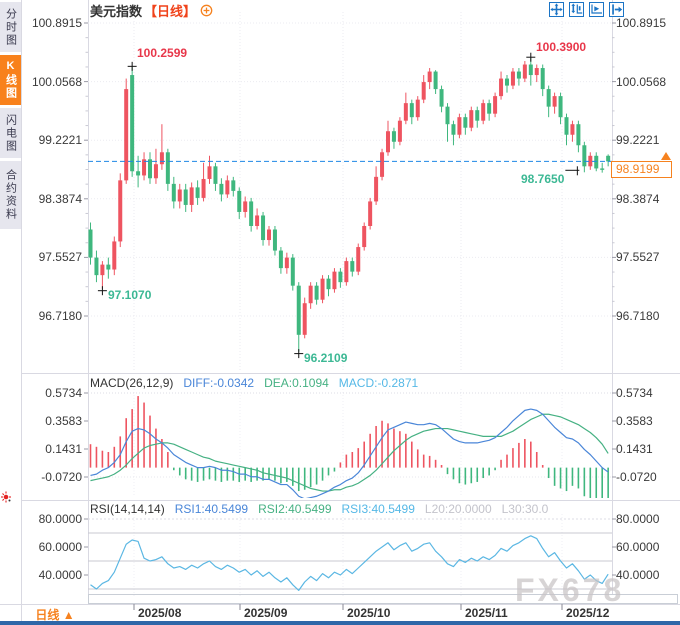 Image resolution: width=680 pixels, height=625 pixels. Describe the element at coordinates (641, 169) in the screenshot. I see `current-price-tag: 98.9199` at that location.